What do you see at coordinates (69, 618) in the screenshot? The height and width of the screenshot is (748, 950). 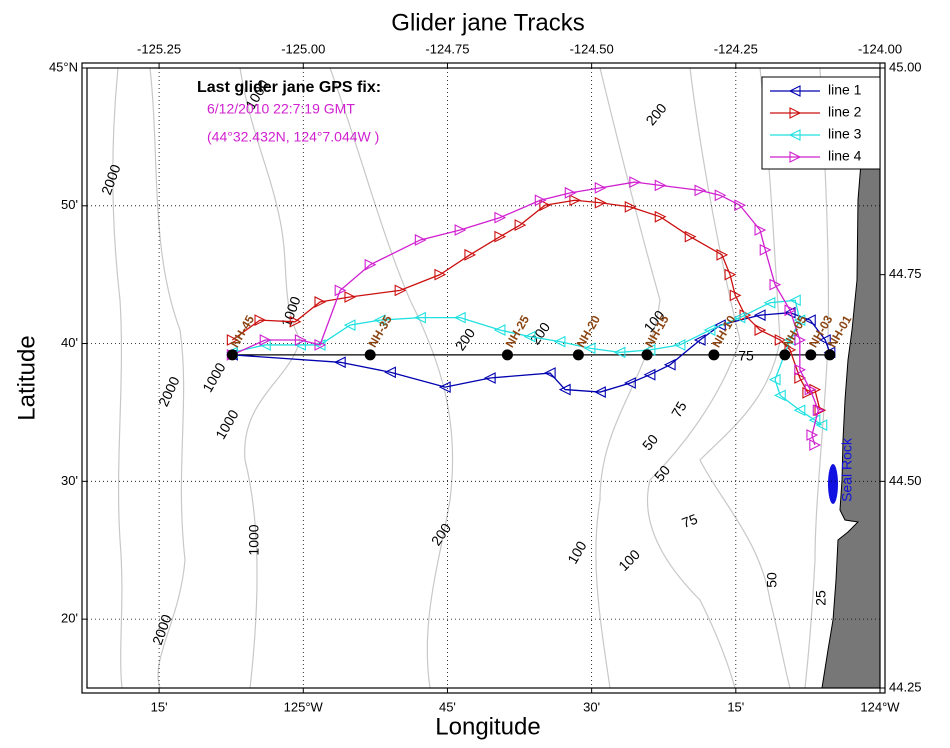 I see `y-tick-label: 20'` at bounding box center [69, 618].